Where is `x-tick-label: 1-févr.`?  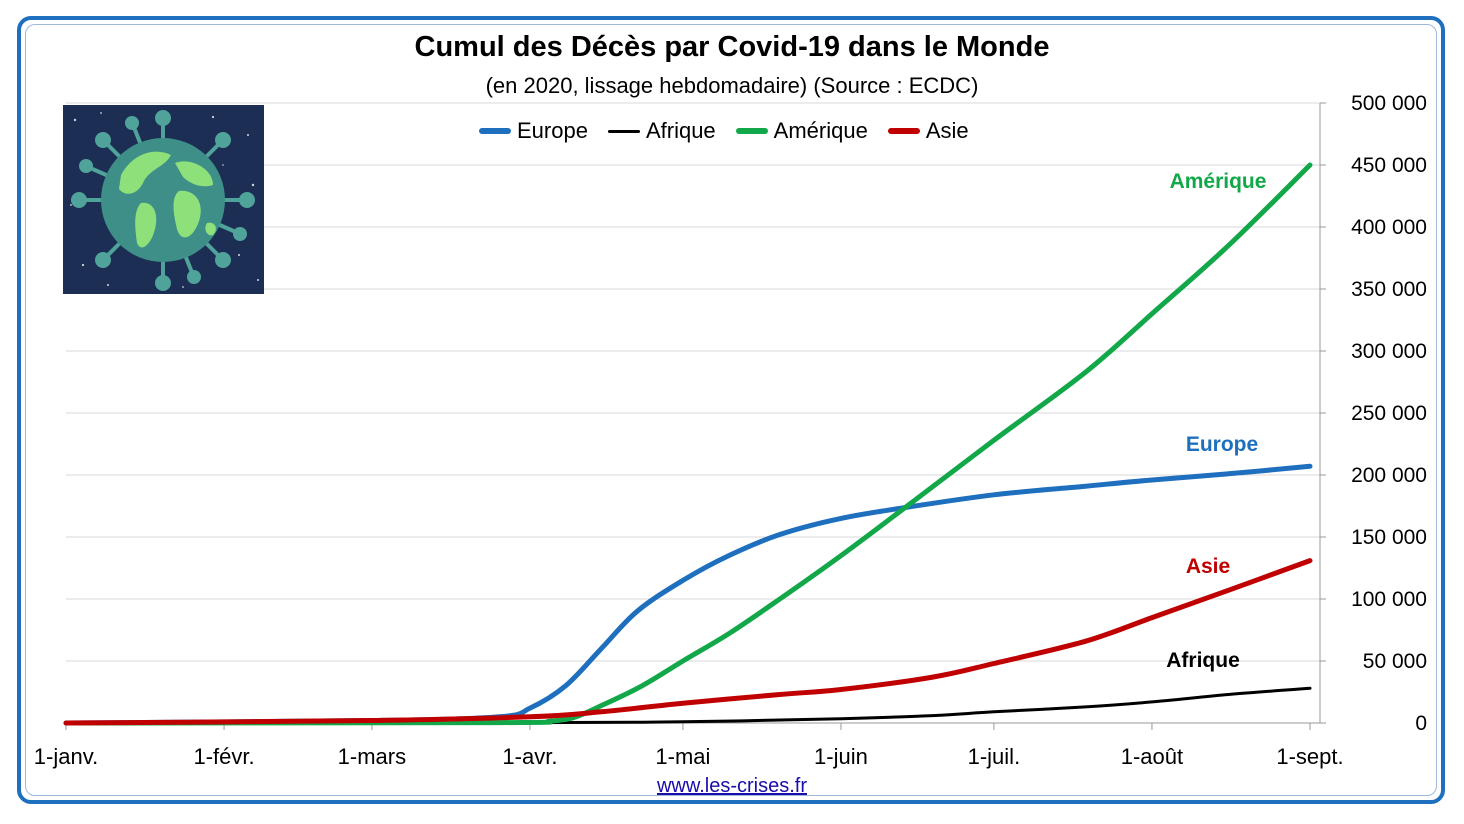 x-tick-label: 1-févr. is located at coordinates (223, 756).